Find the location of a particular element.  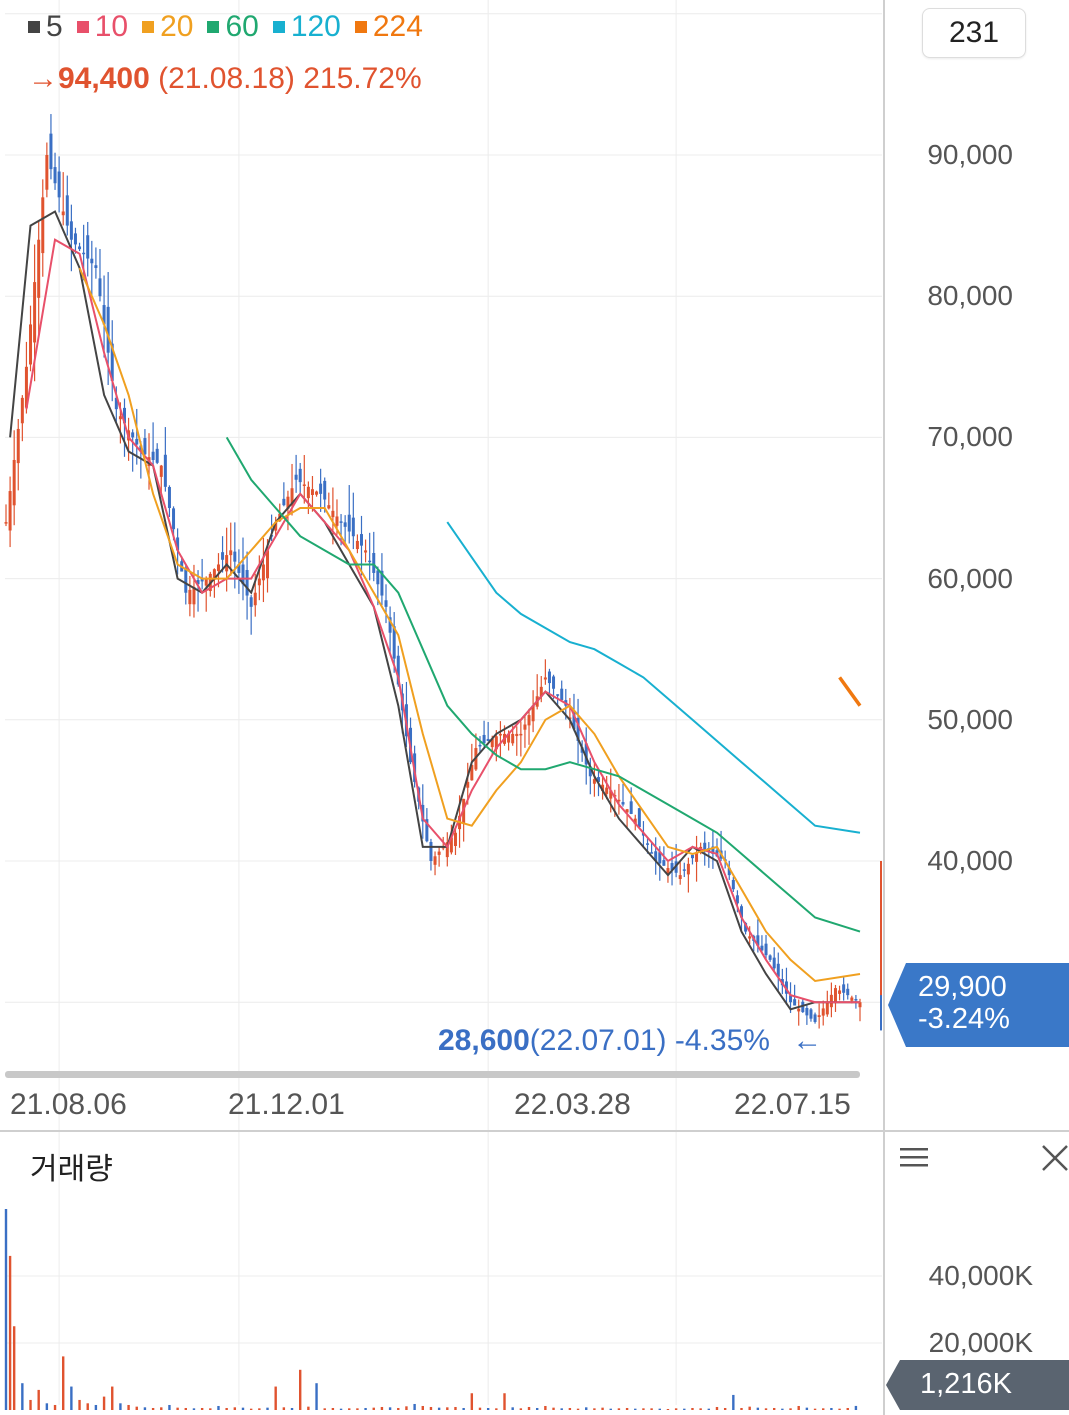

menu-icon is located at coordinates (915, 1158).